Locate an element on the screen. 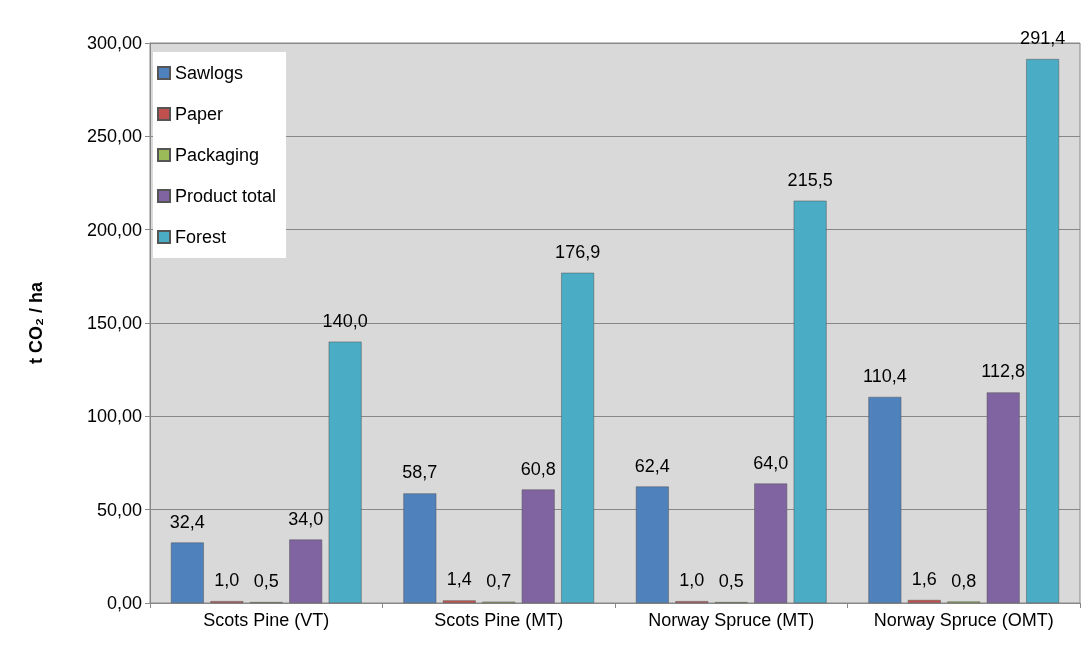 Image resolution: width=1092 pixels, height=668 pixels. data-label: 291,4 is located at coordinates (1043, 38).